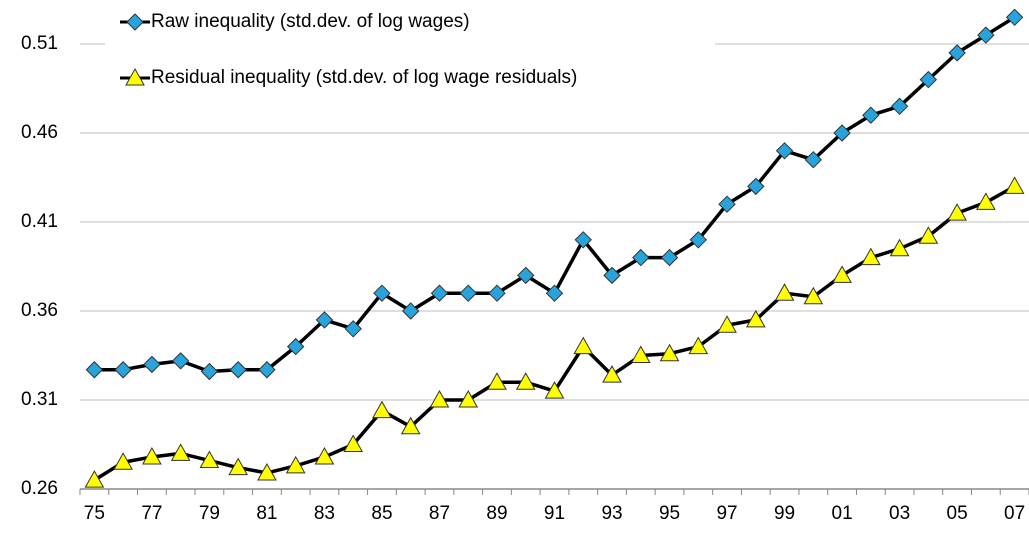 The image size is (1029, 539). Describe the element at coordinates (410, 50) in the screenshot. I see `legend-box` at that location.